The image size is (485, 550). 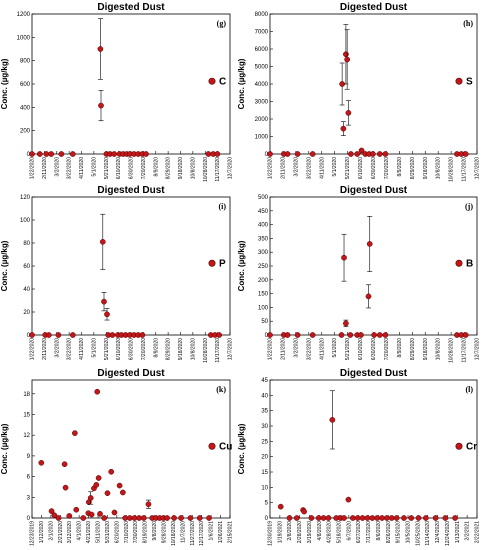 What do you see at coordinates (335, 167) in the screenshot?
I see `x-tick-label: 5/1/2020` at bounding box center [335, 167].